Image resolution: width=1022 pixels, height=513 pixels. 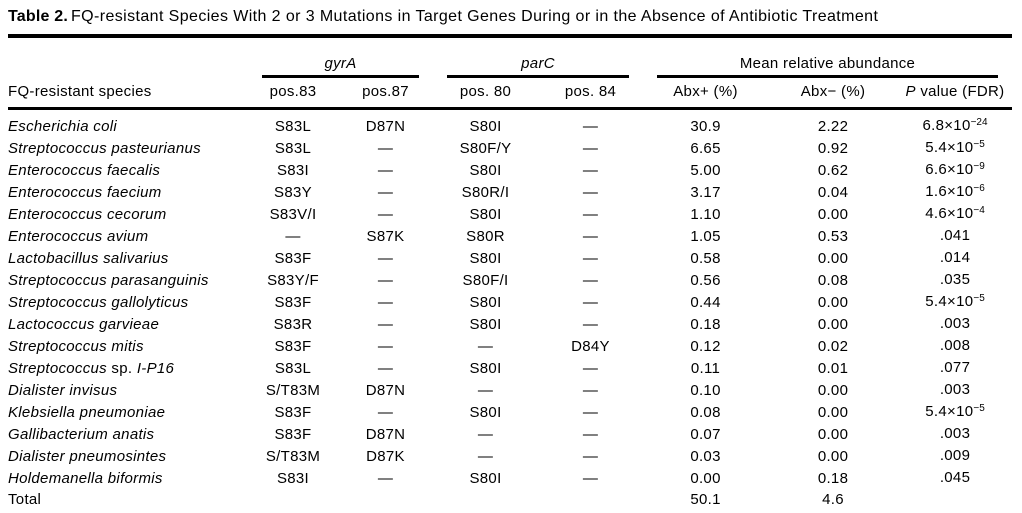 What do you see at coordinates (128, 193) in the screenshot?
I see `cell-species: Enterococcus faecium` at bounding box center [128, 193].